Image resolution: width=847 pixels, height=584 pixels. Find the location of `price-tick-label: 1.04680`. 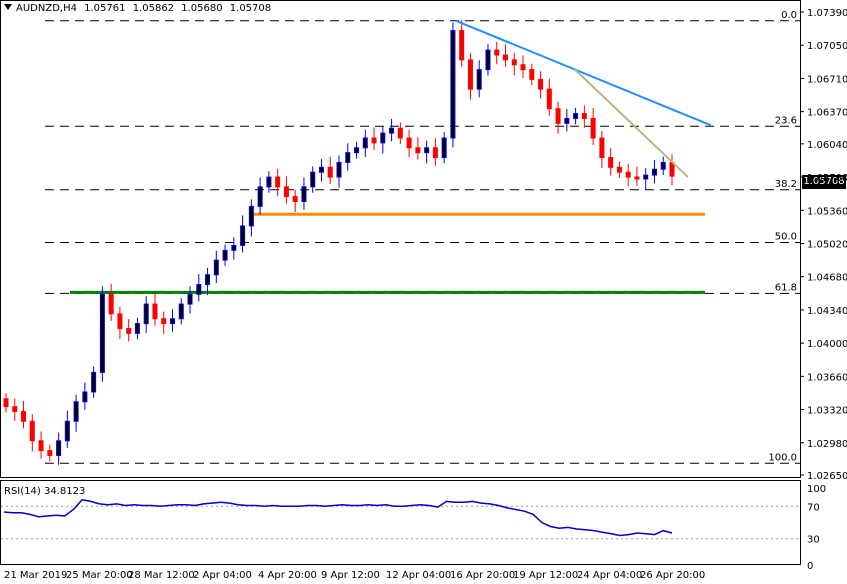

price-tick-label: 1.04680 is located at coordinates (827, 278).